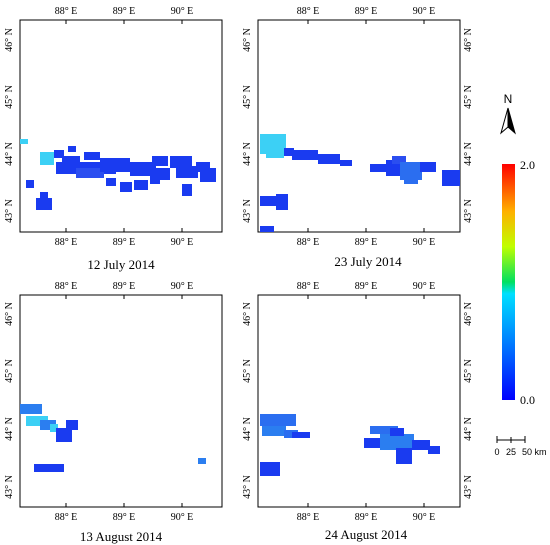 Image resolution: width=550 pixels, height=545 pixels. What do you see at coordinates (520, 446) in the screenshot?
I see `scale-bar: 0 25 50 km` at bounding box center [520, 446].